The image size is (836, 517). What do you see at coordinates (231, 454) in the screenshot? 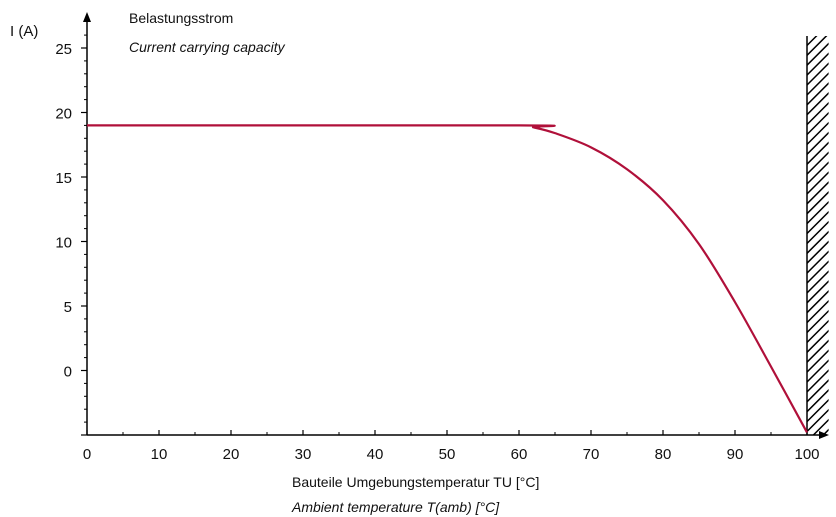
I see `x-tick-label: 20` at bounding box center [231, 454].